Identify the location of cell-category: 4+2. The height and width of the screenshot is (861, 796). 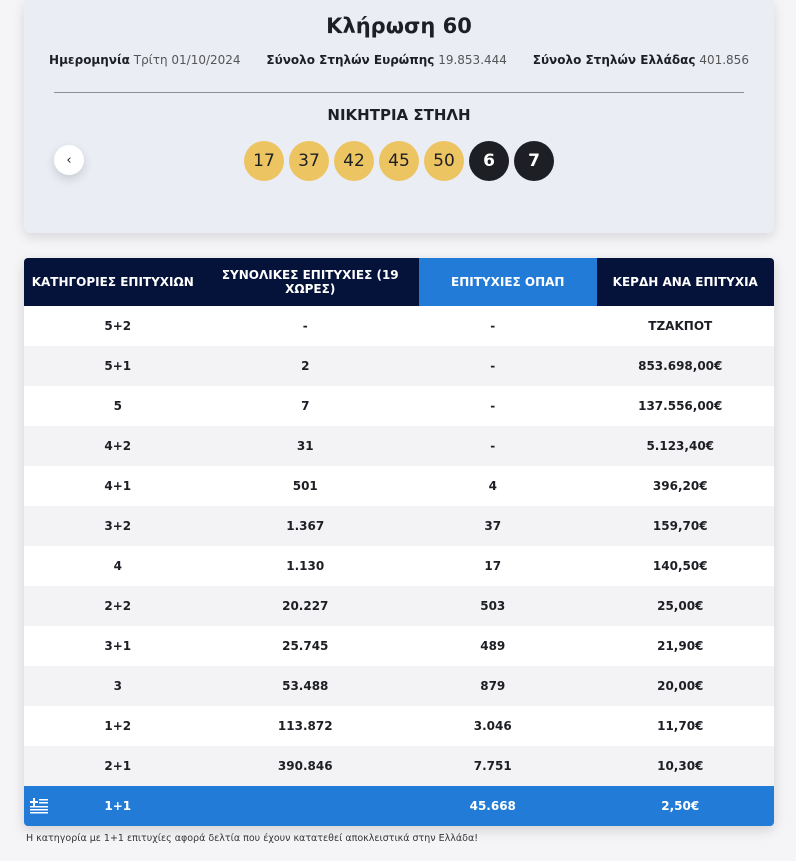
(118, 446).